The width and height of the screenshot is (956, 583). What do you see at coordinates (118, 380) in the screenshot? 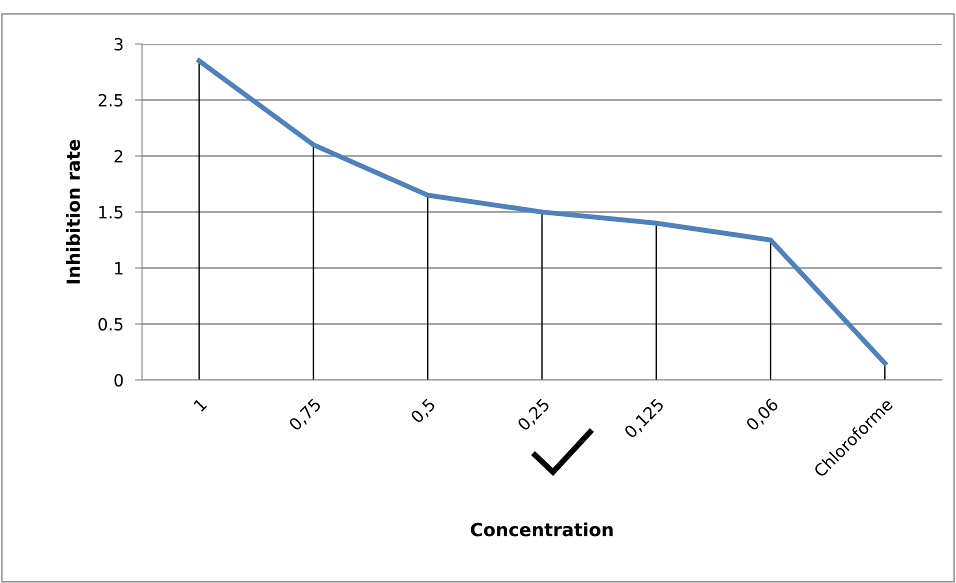
I see `y-tick-label: 0` at bounding box center [118, 380].